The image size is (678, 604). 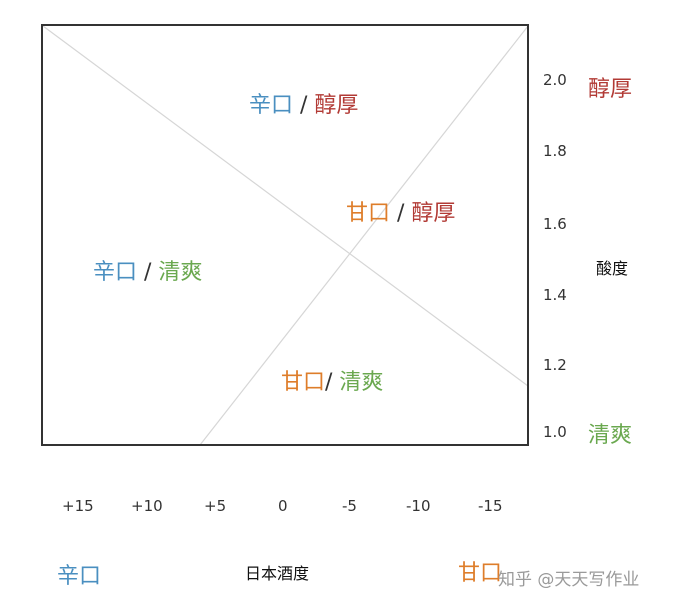 I want to click on y-axis-title: 酸度, so click(x=612, y=268).